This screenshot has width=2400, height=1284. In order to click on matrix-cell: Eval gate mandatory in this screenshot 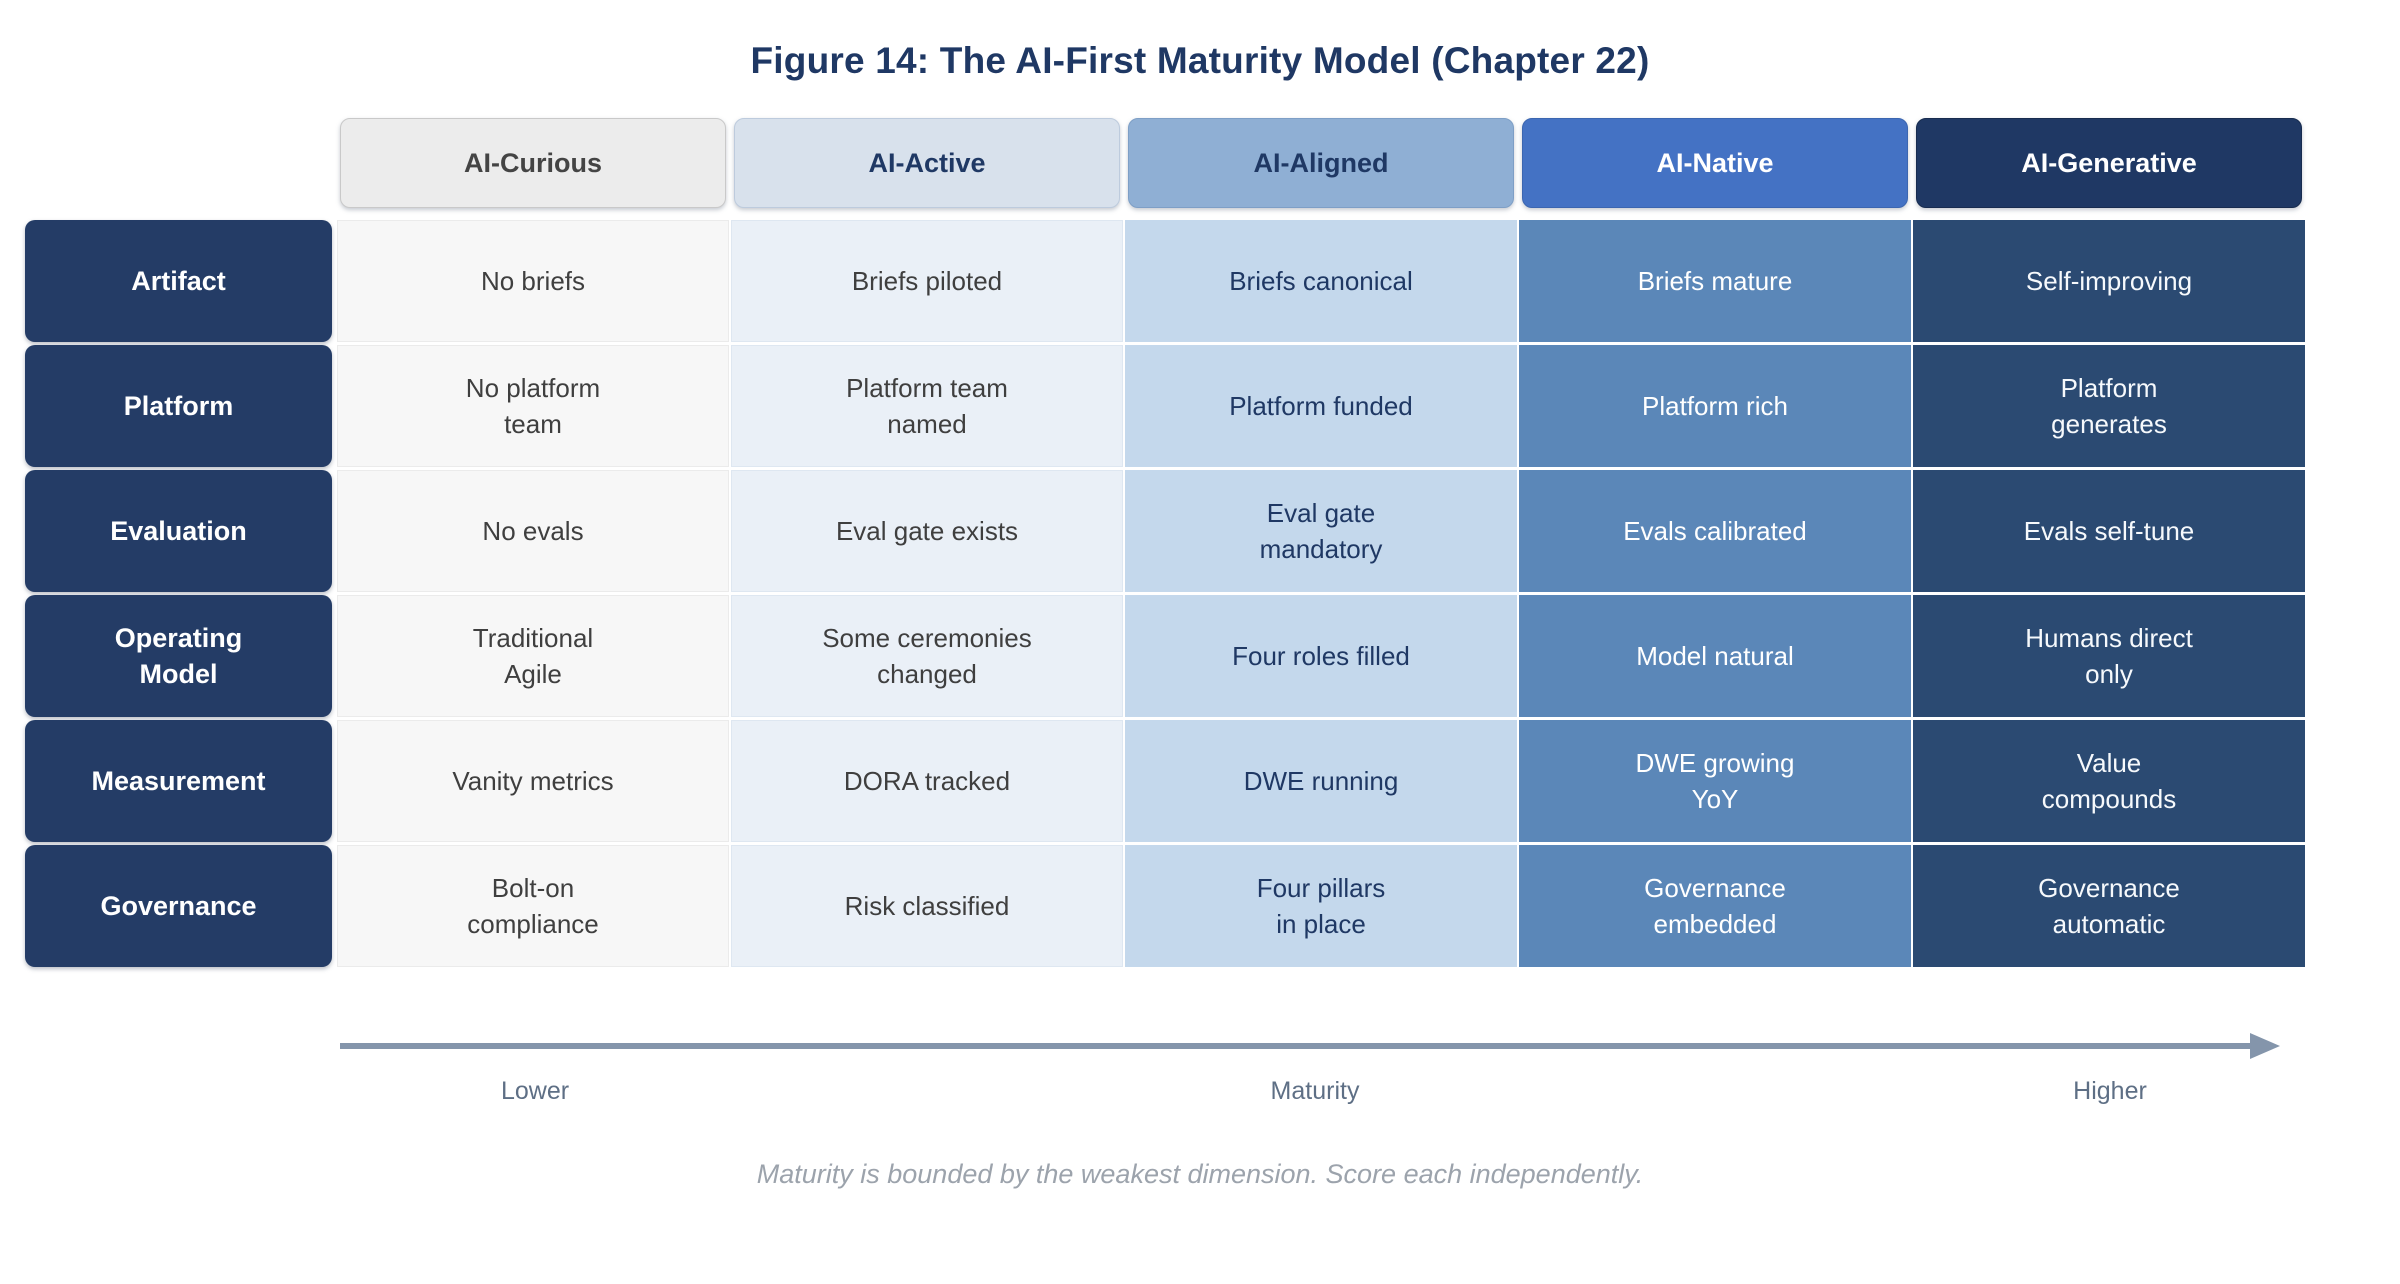, I will do `click(1321, 531)`.